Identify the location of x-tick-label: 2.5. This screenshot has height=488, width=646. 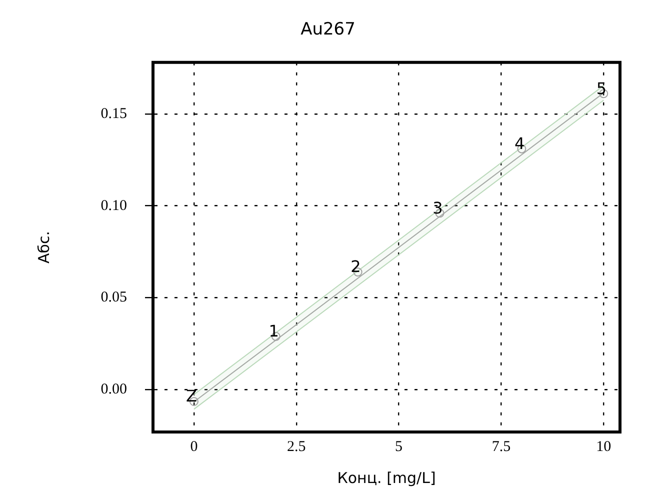
(296, 446).